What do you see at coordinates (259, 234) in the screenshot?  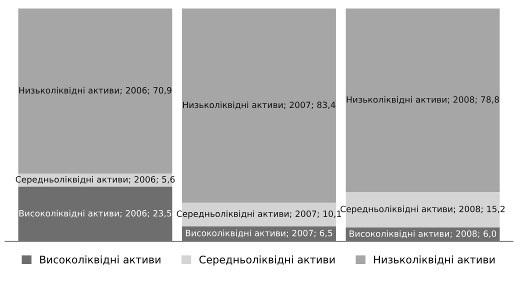 I see `data-label: Високоліквідні активи; 2007; 6,5` at bounding box center [259, 234].